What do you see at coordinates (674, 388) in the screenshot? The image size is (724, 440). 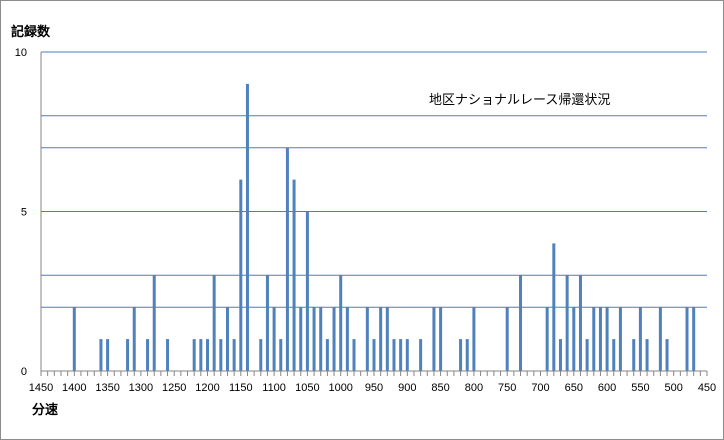 I see `x-tick-label: 500` at bounding box center [674, 388].